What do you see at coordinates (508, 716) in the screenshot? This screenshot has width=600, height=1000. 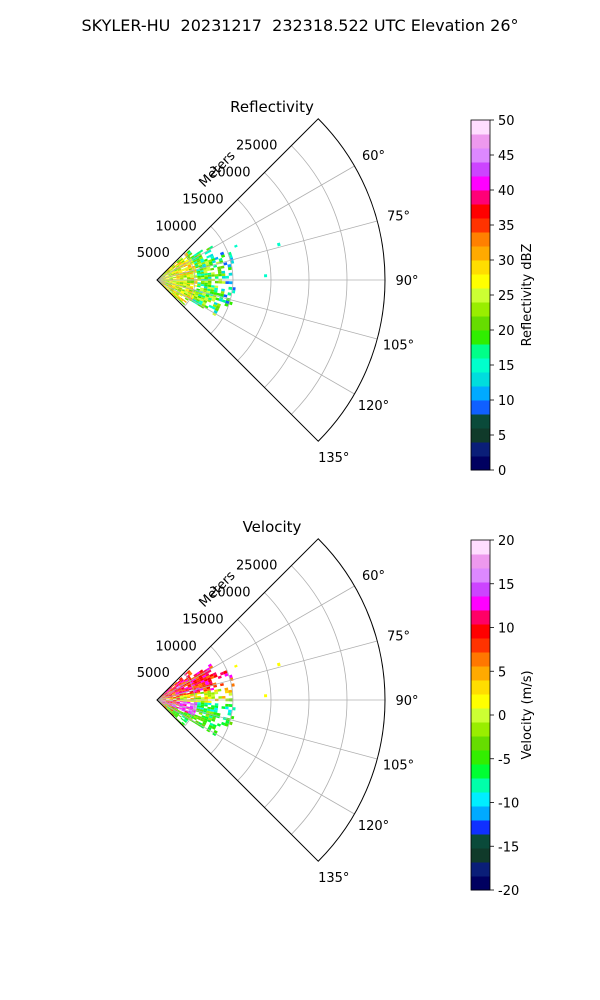 I see `velocity-colorbar-ticks: -20 -15 -10 -5 0 5 10 15 20` at bounding box center [508, 716].